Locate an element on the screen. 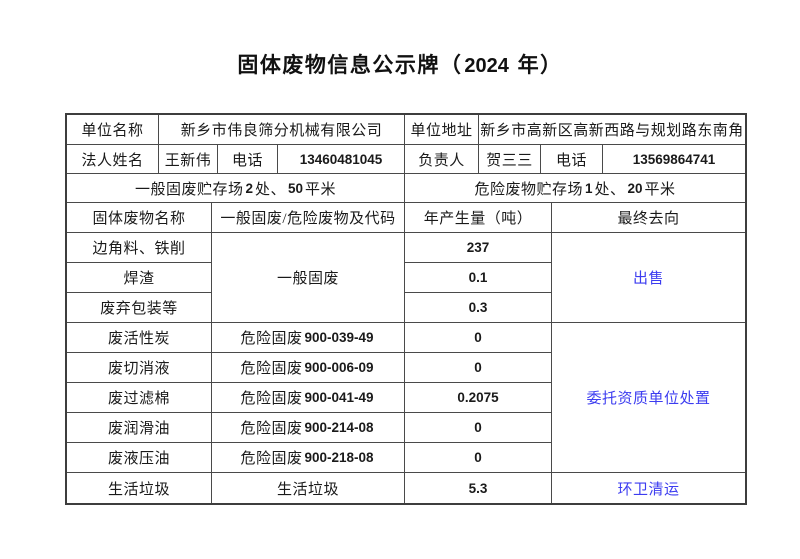 Image resolution: width=800 pixels, height=559 pixels. waste-name-cell: 生活垃圾 is located at coordinates (139, 488).